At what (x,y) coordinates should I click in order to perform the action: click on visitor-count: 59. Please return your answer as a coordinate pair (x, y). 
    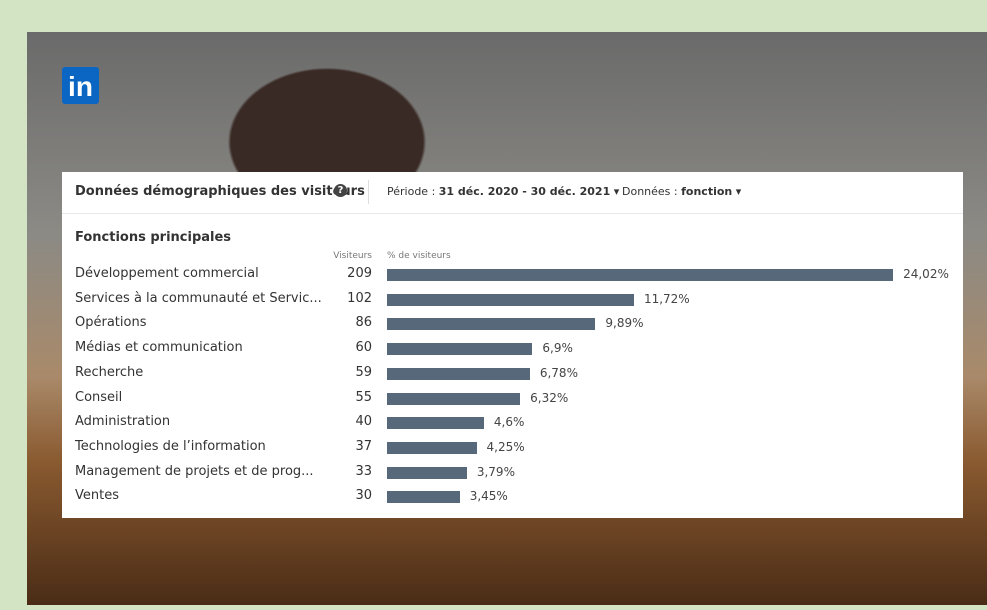
    Looking at the image, I should click on (363, 372).